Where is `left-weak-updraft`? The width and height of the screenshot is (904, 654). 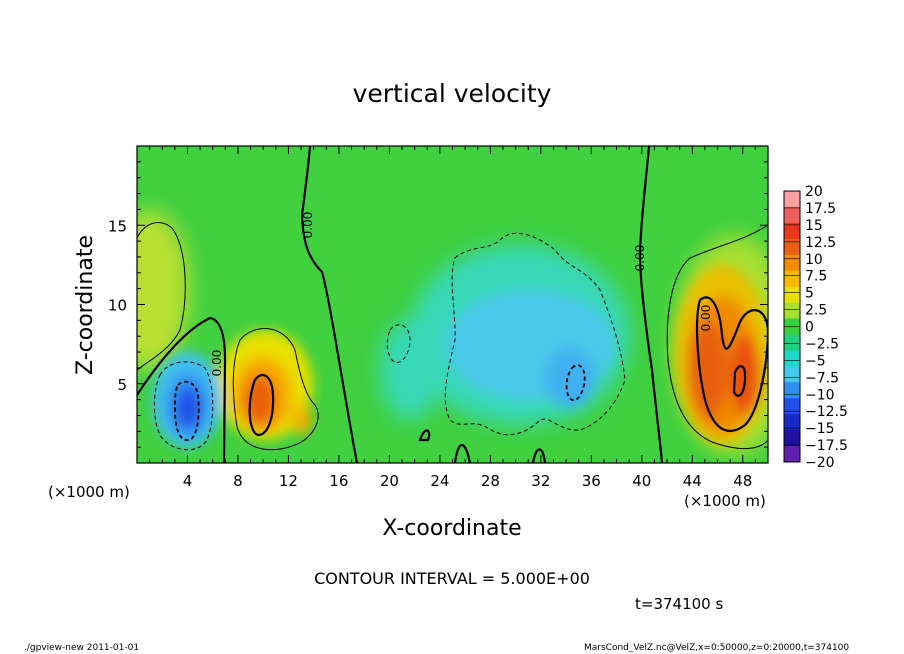
left-weak-updraft is located at coordinates (163, 290).